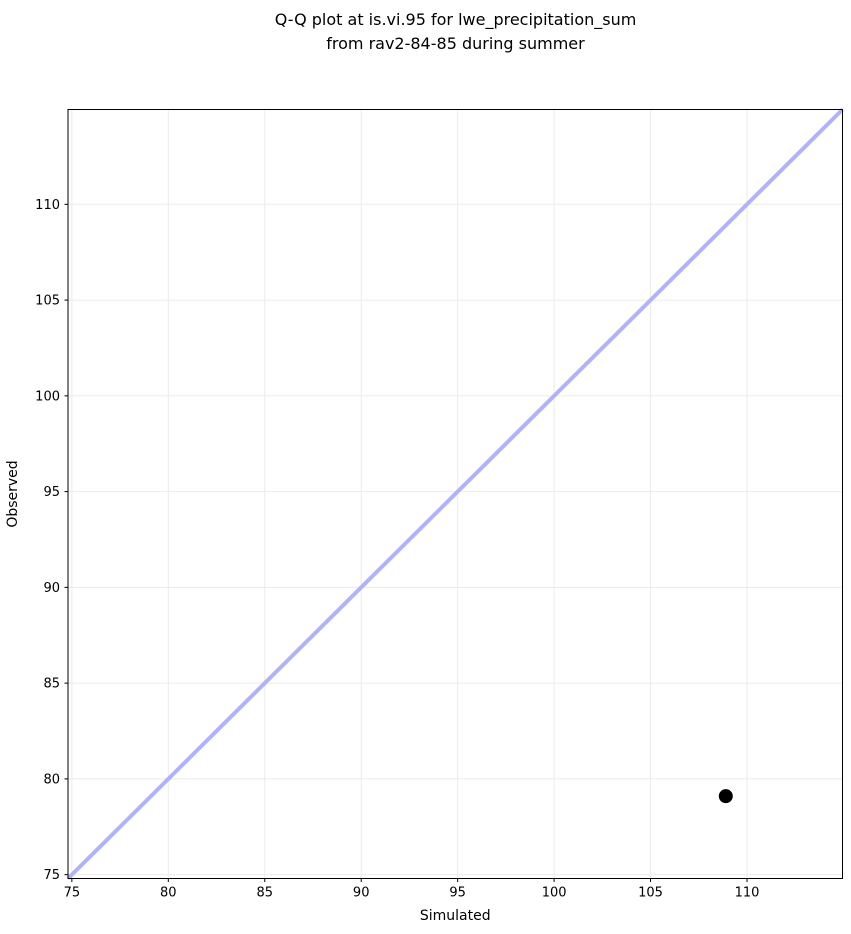 The width and height of the screenshot is (851, 934). Describe the element at coordinates (725, 796) in the screenshot. I see `data-point` at that location.